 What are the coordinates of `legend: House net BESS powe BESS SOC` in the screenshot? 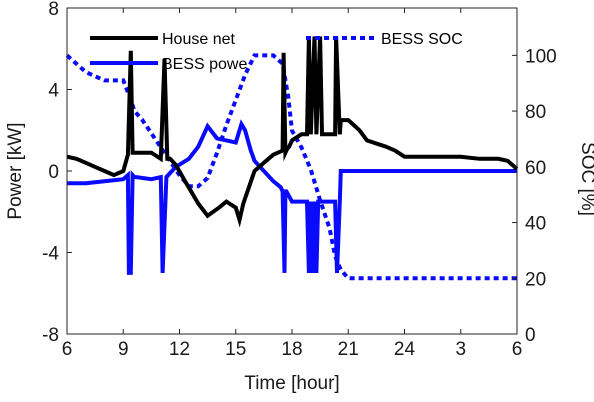 It's located at (276, 52).